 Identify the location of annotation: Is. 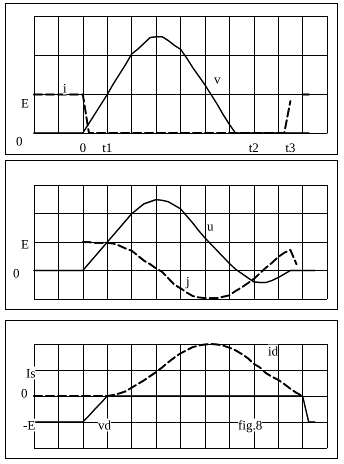
(31, 373).